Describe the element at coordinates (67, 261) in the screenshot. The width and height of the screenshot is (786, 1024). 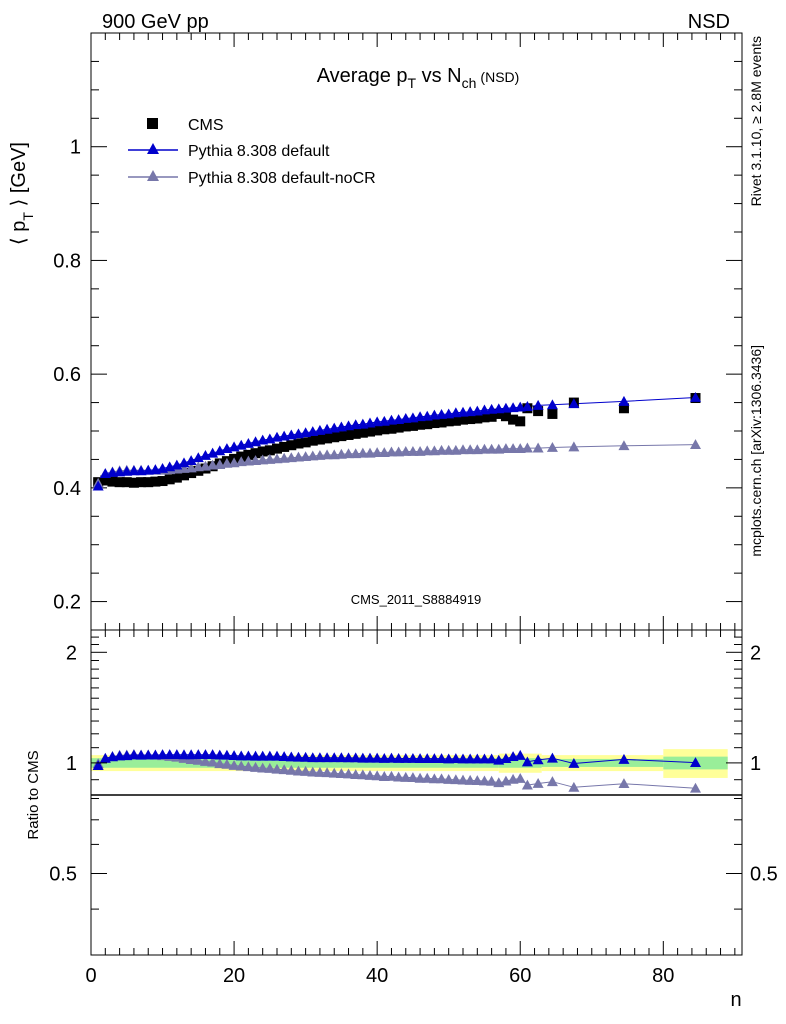
I see `main-y-tick-label: 0.8` at that location.